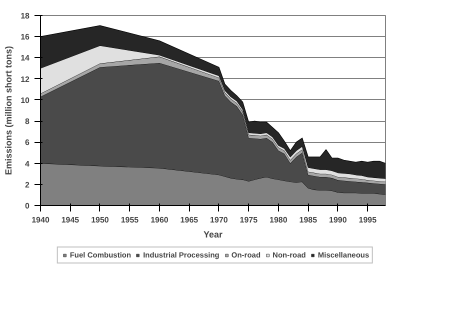 This screenshot has height=332, width=456. What do you see at coordinates (27, 206) in the screenshot?
I see `y-tick-label: 0` at bounding box center [27, 206].